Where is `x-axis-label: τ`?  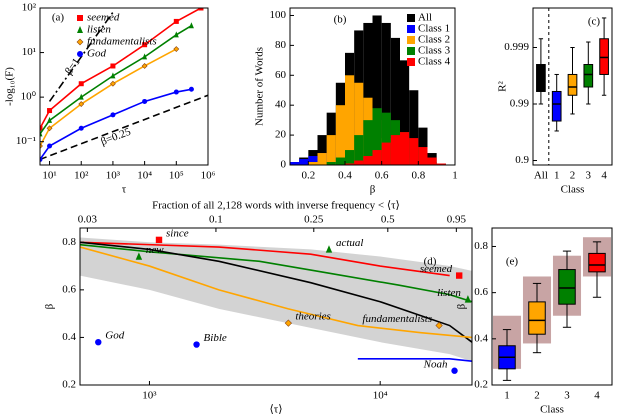
x-axis-label: τ is located at coordinates (124, 190).